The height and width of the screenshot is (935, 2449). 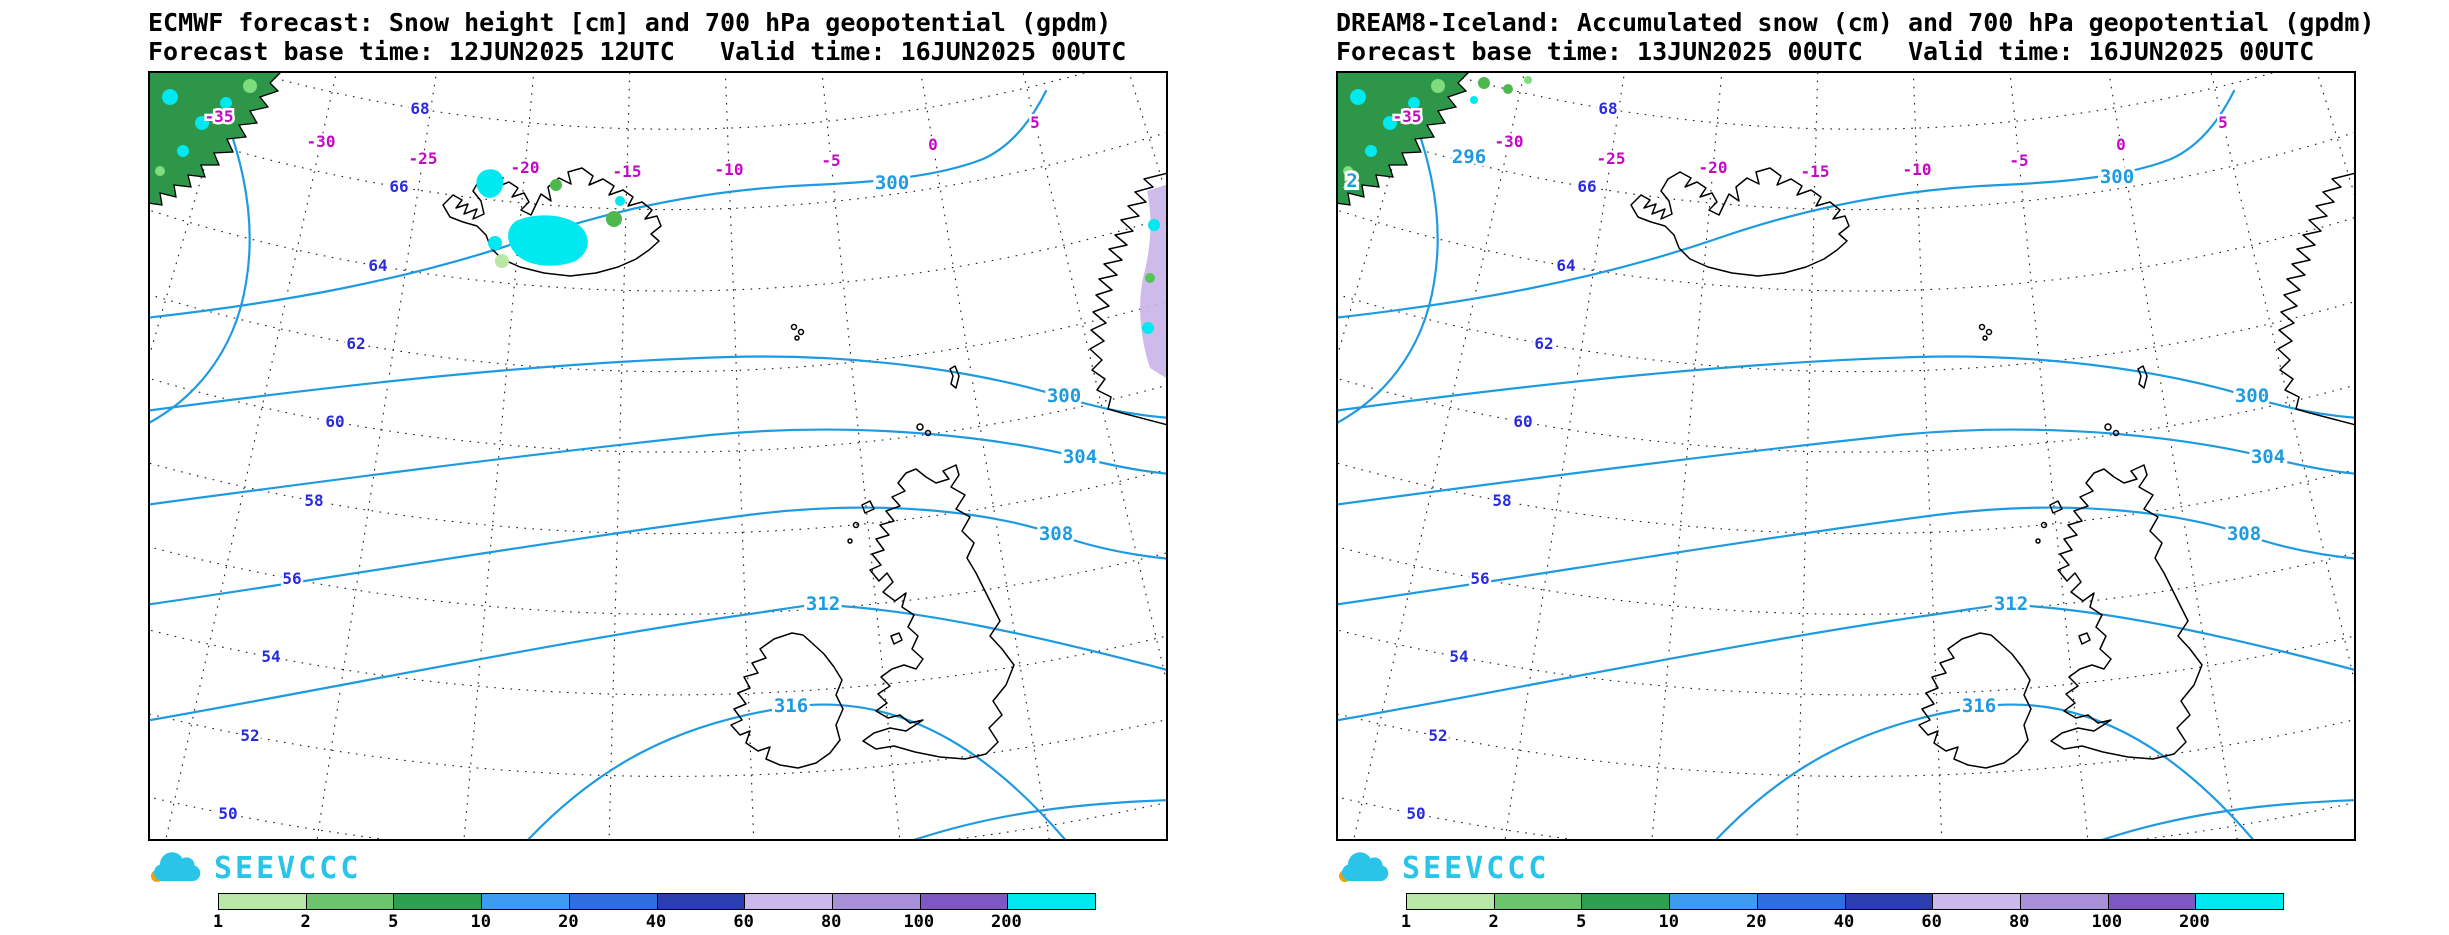 I want to click on iceland-snow-patches, so click(x=550, y=218).